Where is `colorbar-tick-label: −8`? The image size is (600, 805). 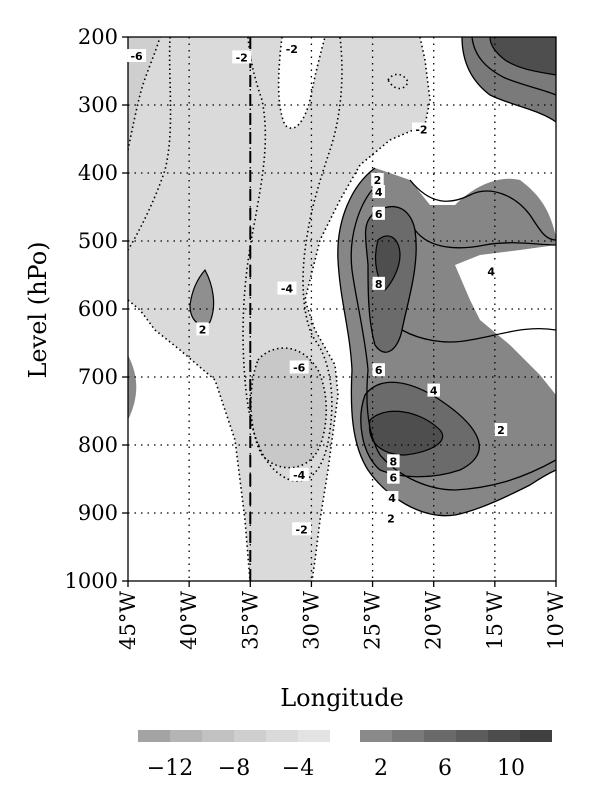 colorbar-tick-label: −8 is located at coordinates (234, 768).